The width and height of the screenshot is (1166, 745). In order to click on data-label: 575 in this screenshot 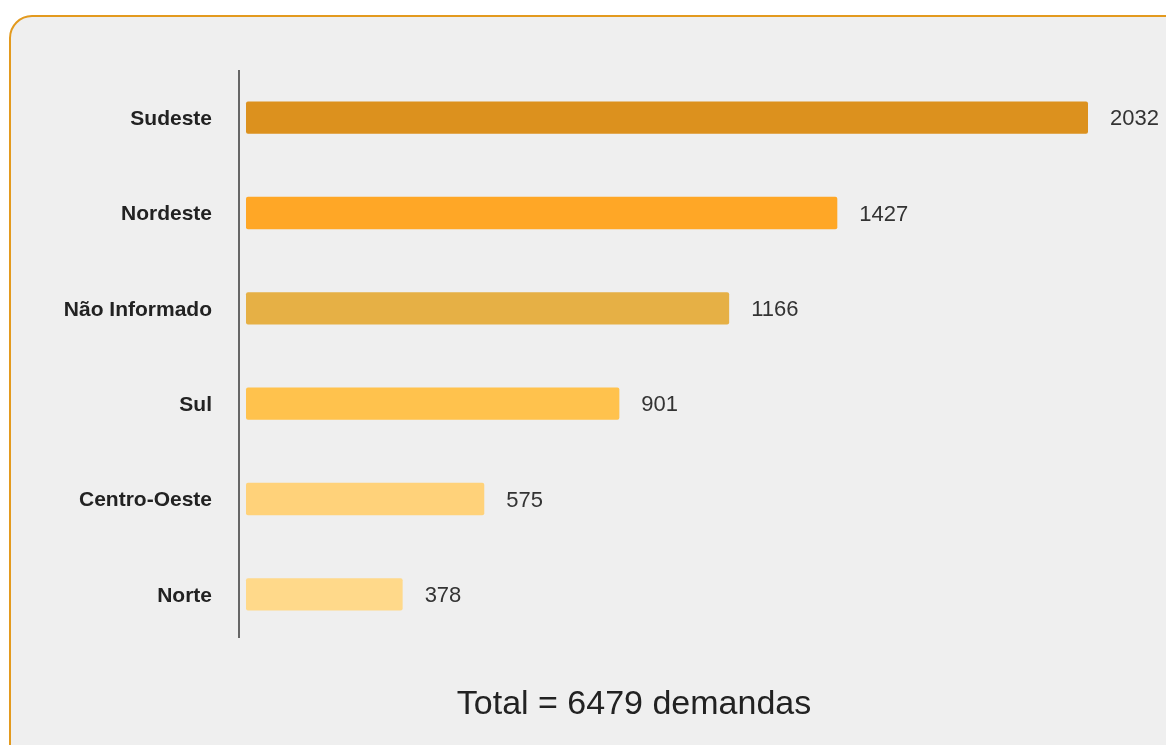, I will do `click(524, 499)`.